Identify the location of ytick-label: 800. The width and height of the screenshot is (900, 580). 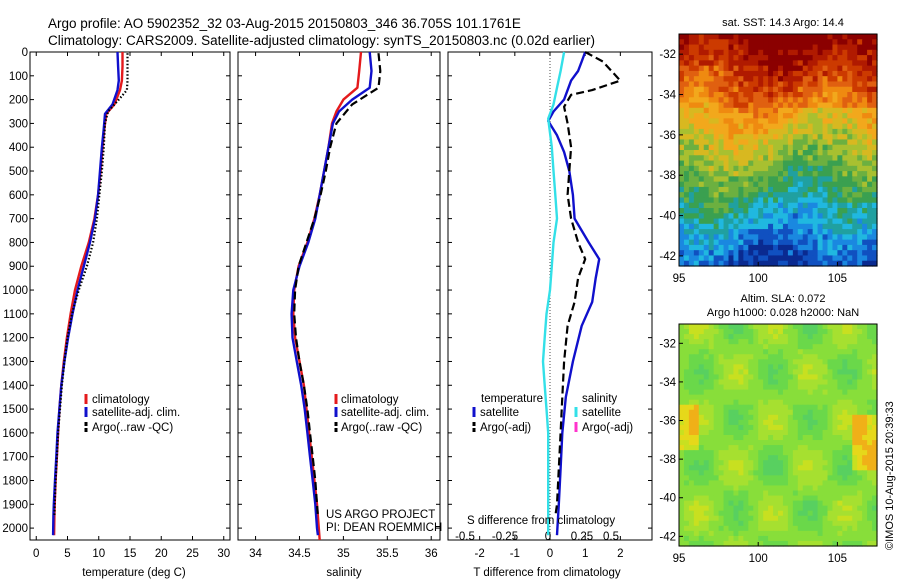
(18, 243).